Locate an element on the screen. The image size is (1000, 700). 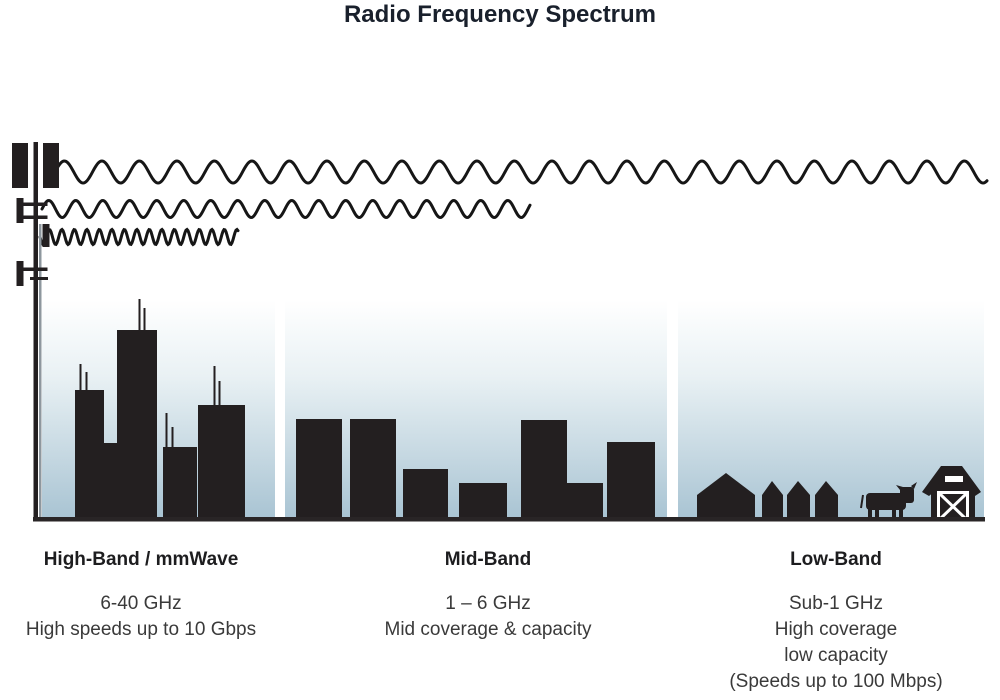
cow-icon is located at coordinates (888, 501).